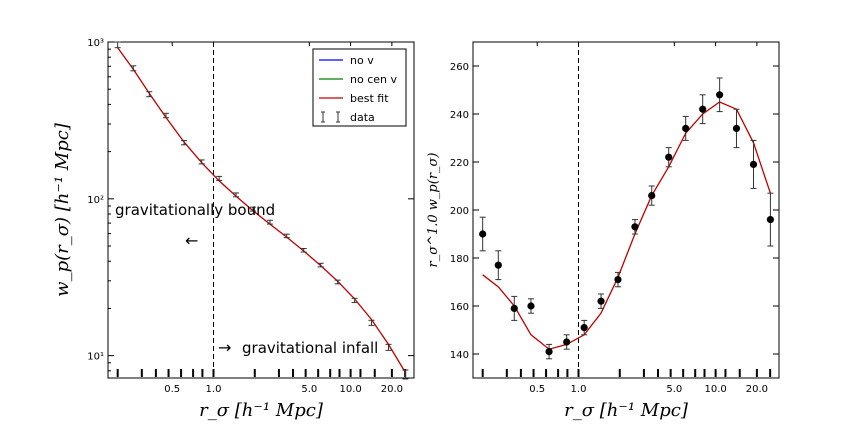 Image resolution: width=864 pixels, height=436 pixels. Describe the element at coordinates (191, 240) in the screenshot. I see `annotation-bound-arrow: ←` at that location.